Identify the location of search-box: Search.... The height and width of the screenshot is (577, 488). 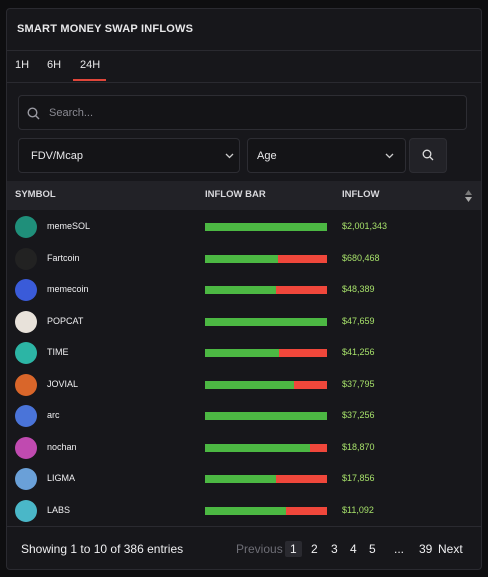
(242, 112).